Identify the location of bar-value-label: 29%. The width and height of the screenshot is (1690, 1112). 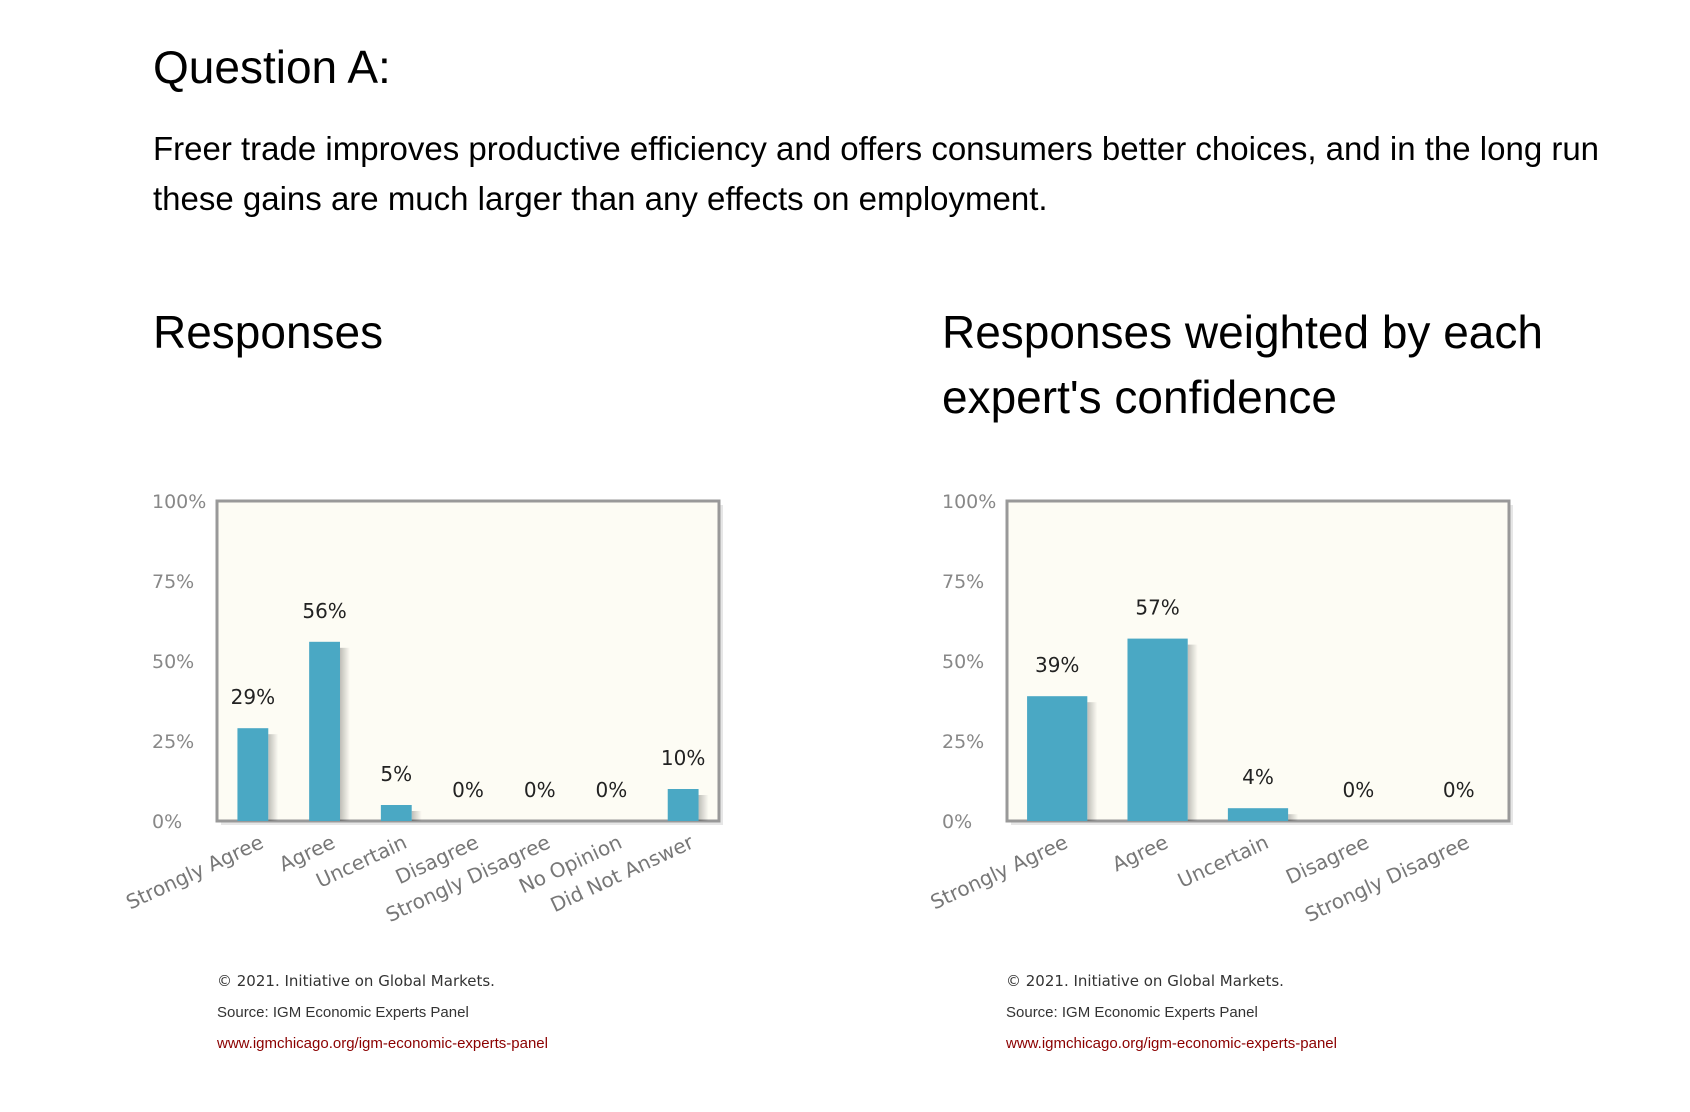
(253, 697).